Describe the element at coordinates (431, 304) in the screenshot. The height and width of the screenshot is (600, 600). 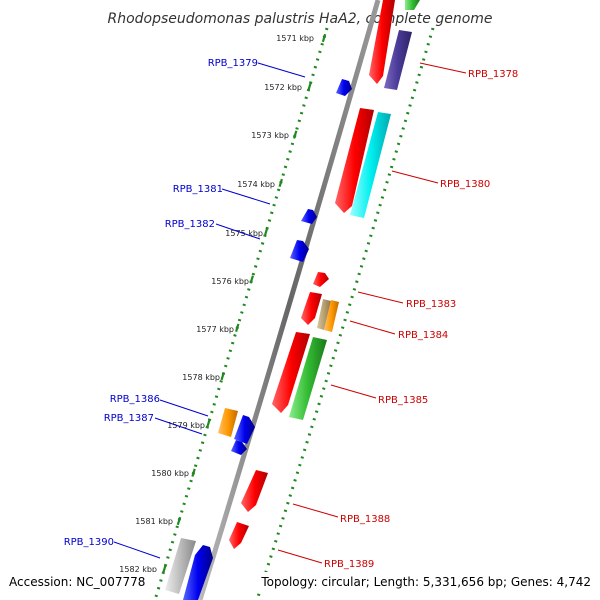
I see `gene-label-RPB_1383: RPB_1383` at that location.